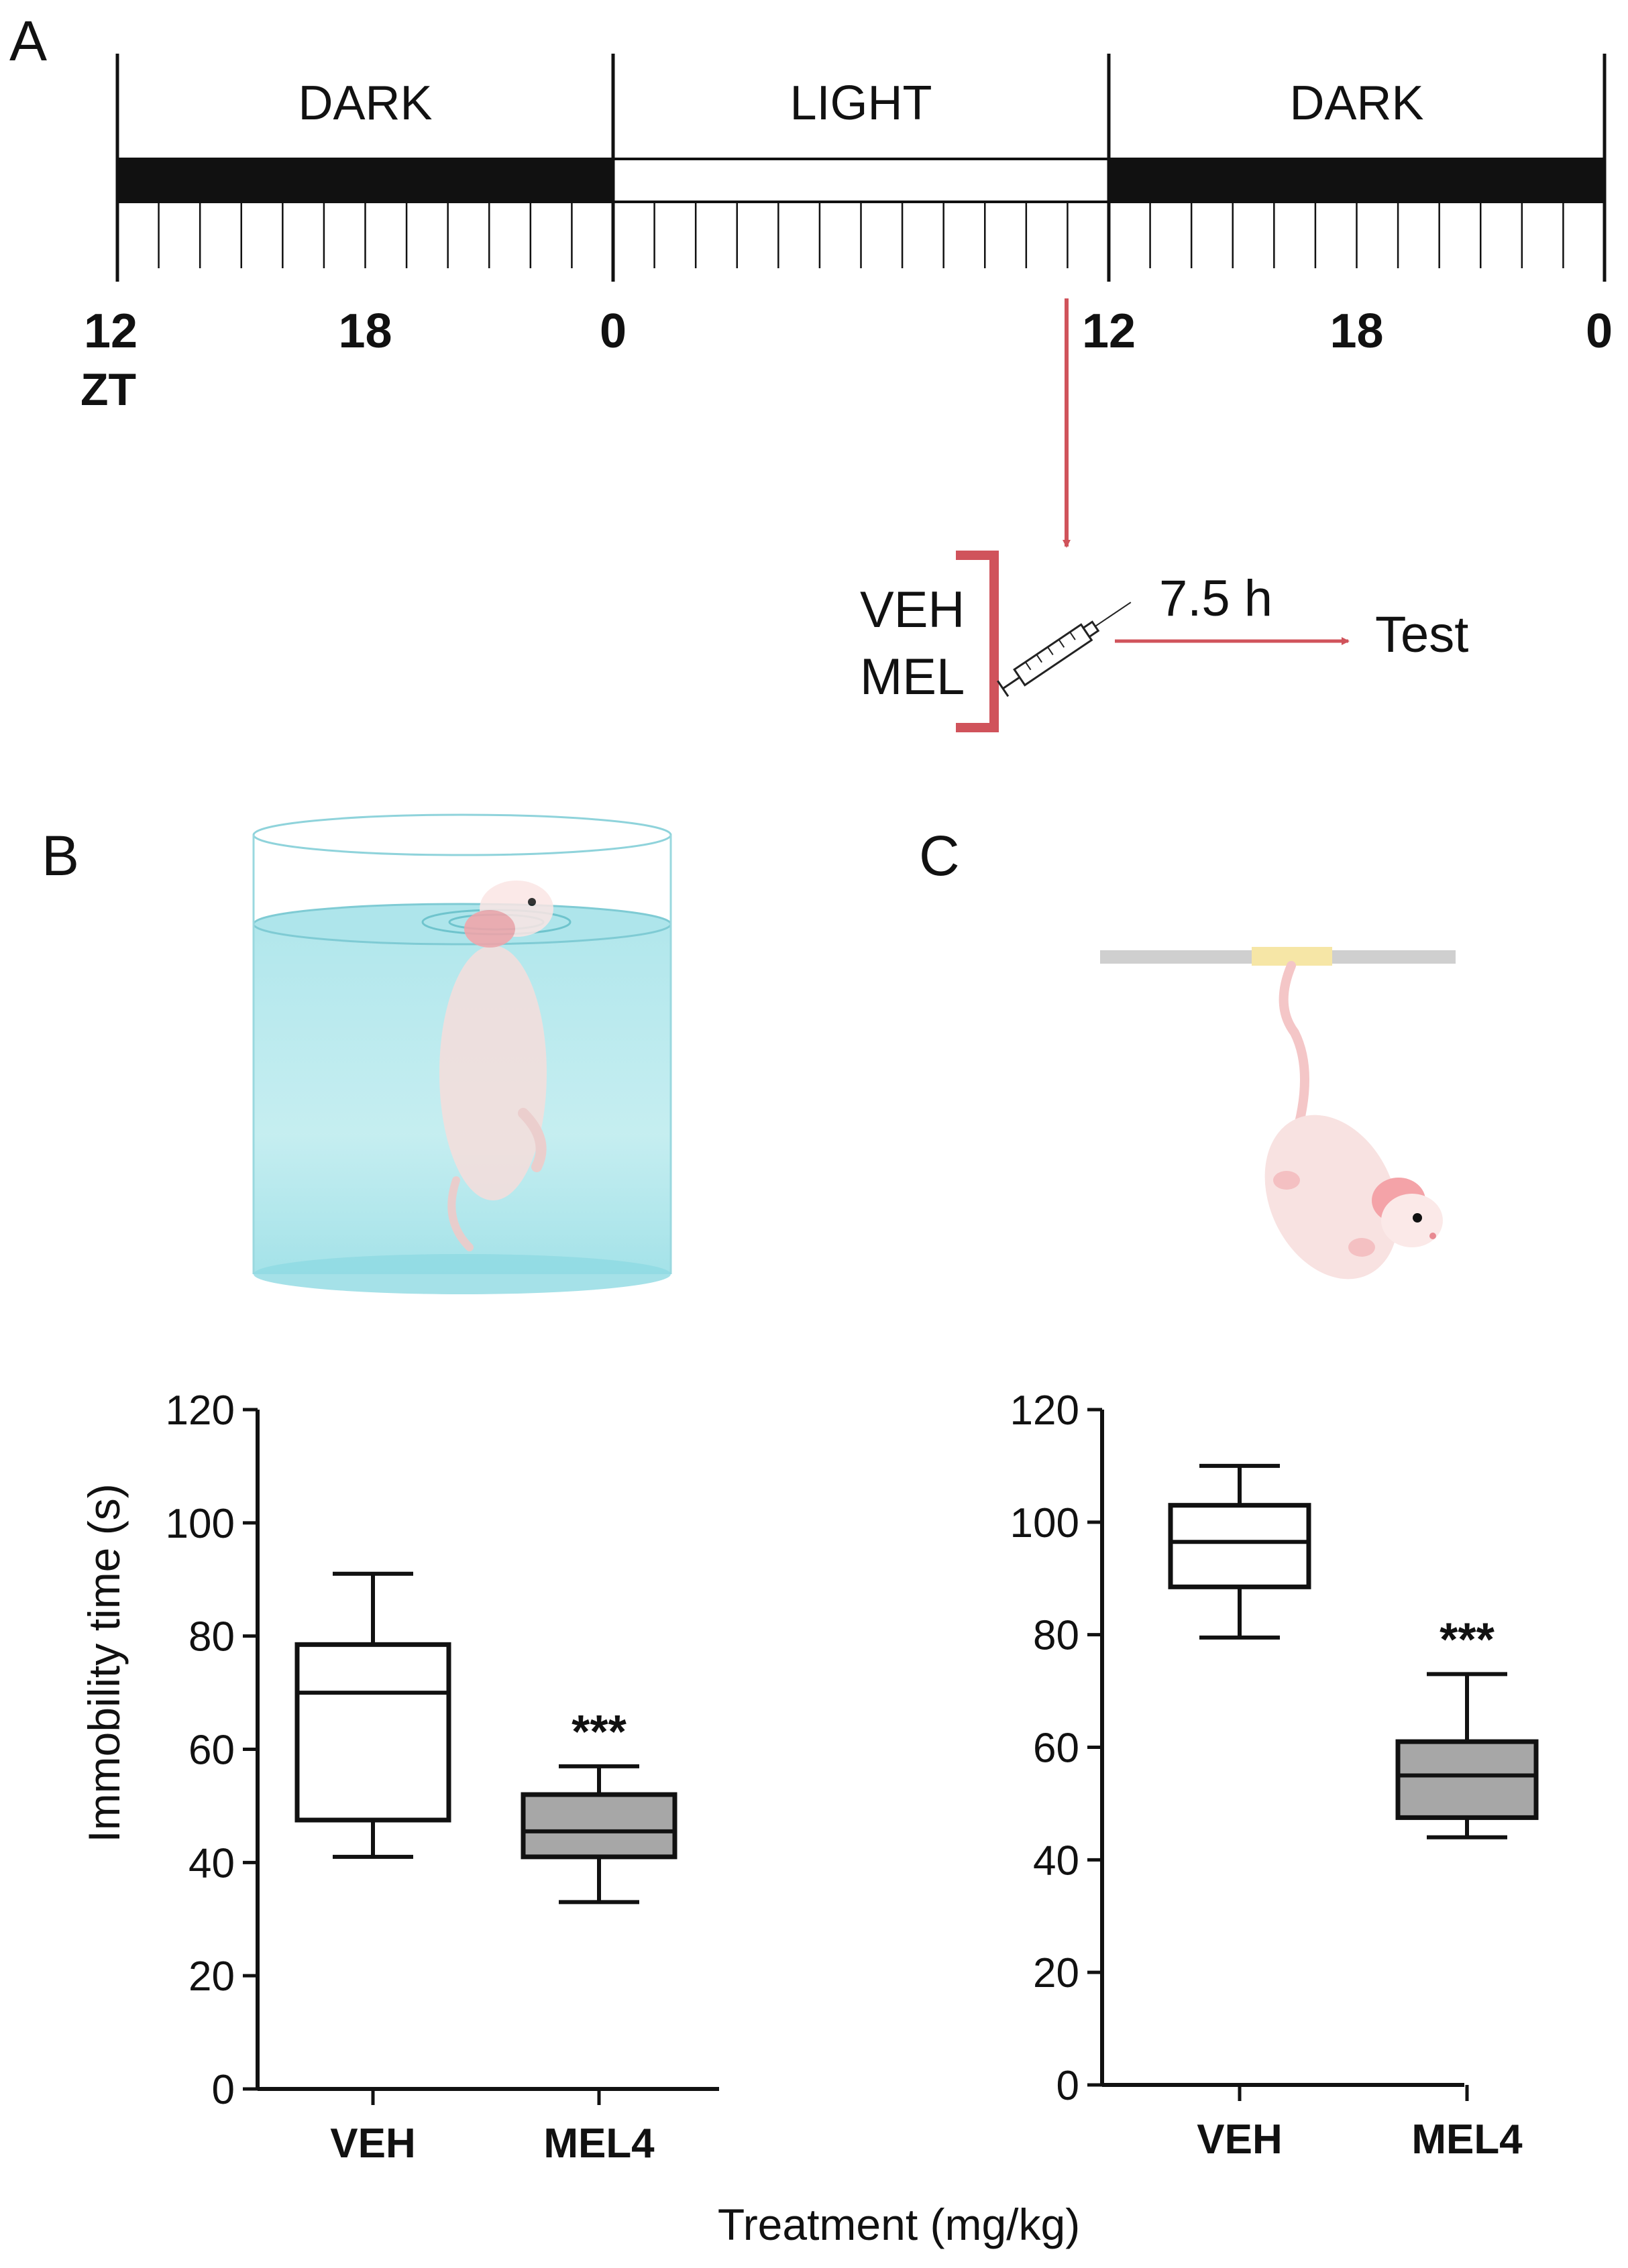 This screenshot has height=2268, width=1628. I want to click on syringe-icon, so click(1065, 649).